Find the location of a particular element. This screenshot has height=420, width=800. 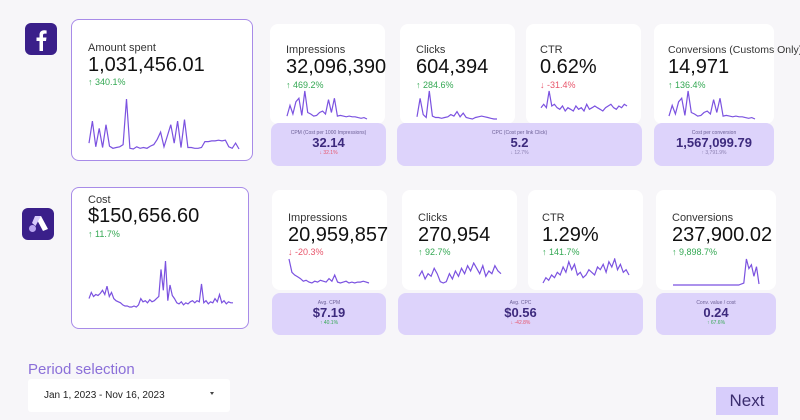

metric-delta: ↓ -31.4% is located at coordinates (558, 85).